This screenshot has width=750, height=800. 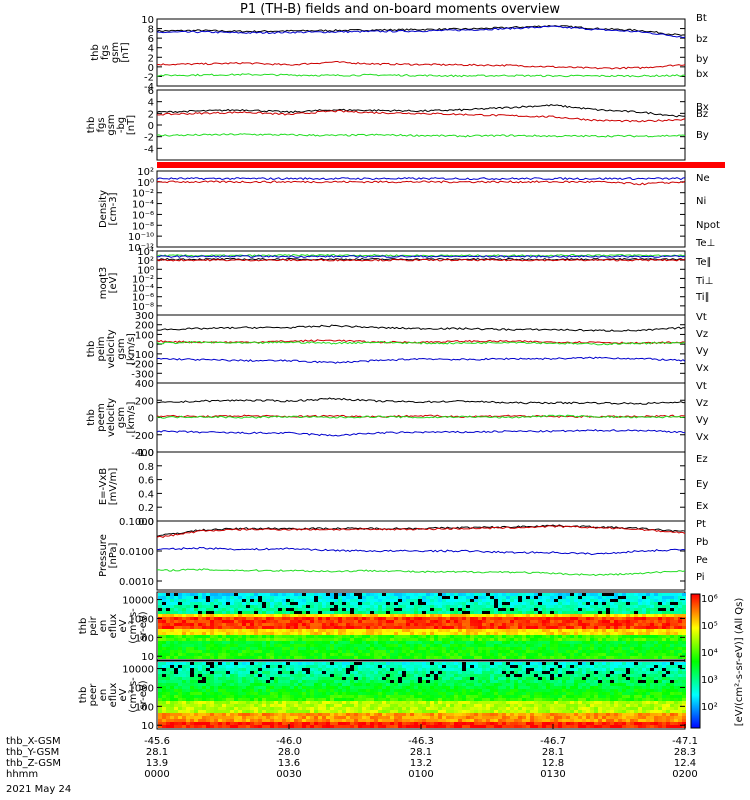 What do you see at coordinates (702, 297) in the screenshot?
I see `legend-entry: Ti∥` at bounding box center [702, 297].